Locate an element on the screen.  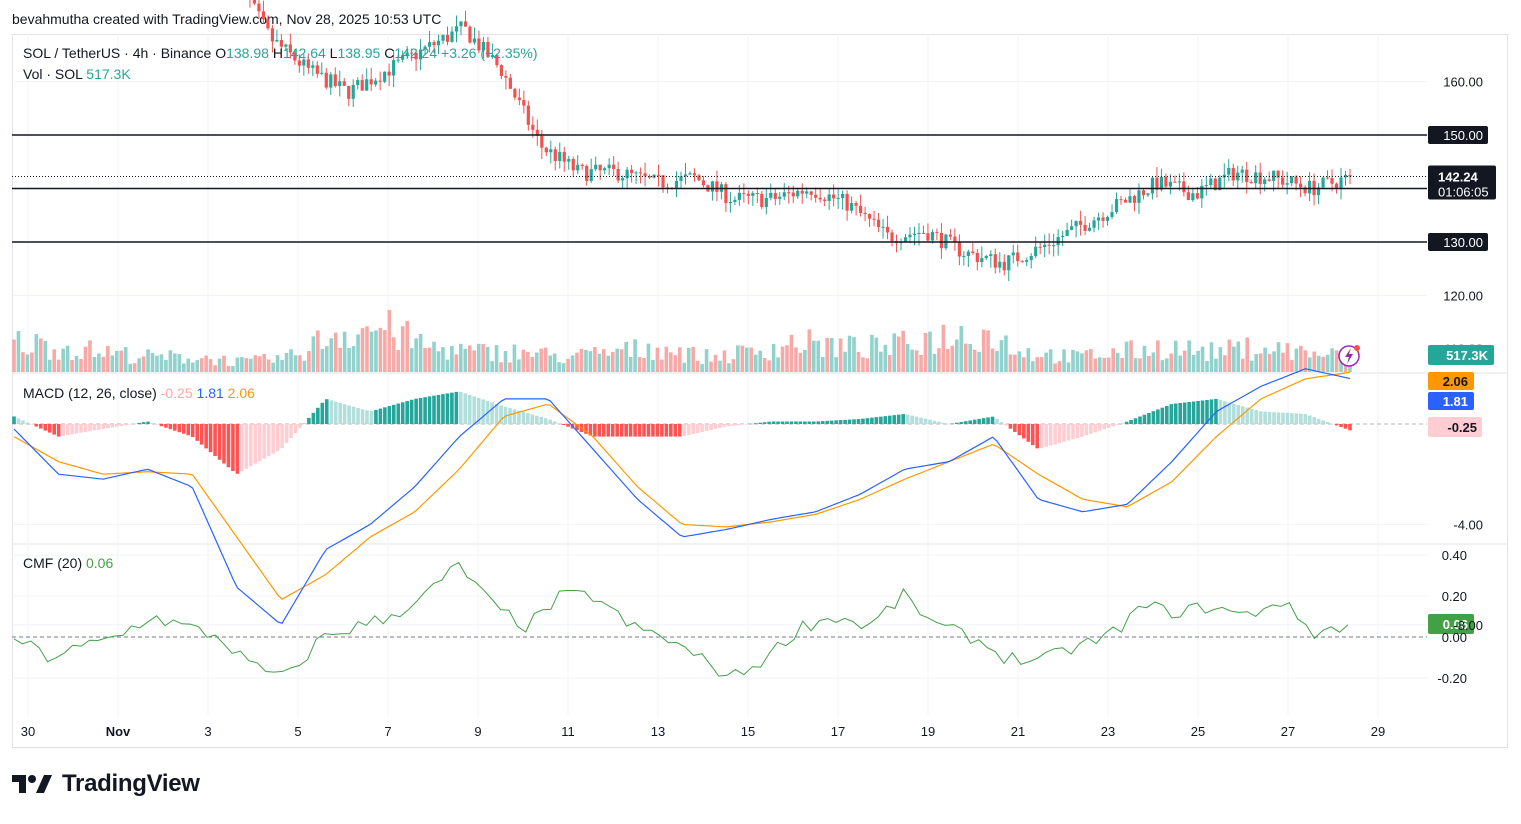
time-axis-label: 9 is located at coordinates (477, 731).